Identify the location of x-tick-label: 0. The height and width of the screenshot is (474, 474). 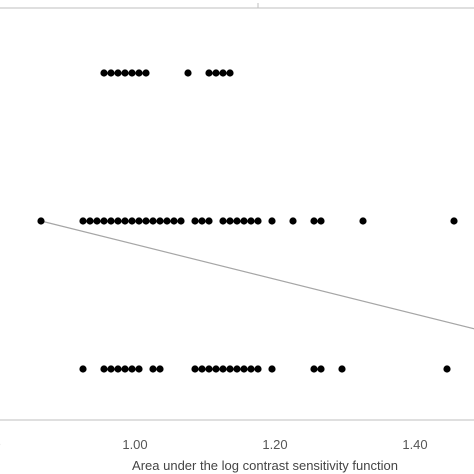
(0, 444).